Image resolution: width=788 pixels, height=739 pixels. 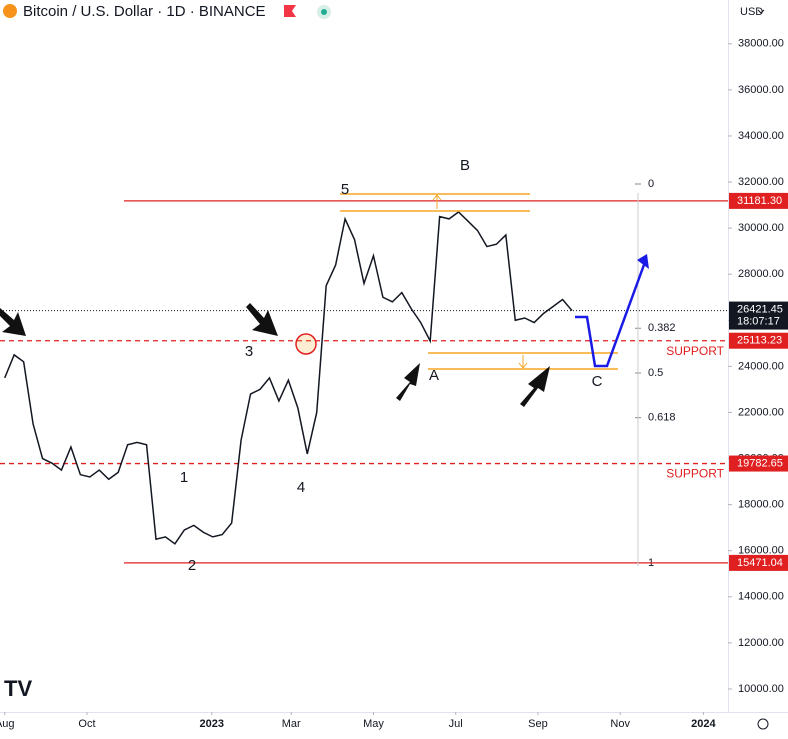 What do you see at coordinates (18, 688) in the screenshot?
I see `tv-logo: TV` at bounding box center [18, 688].